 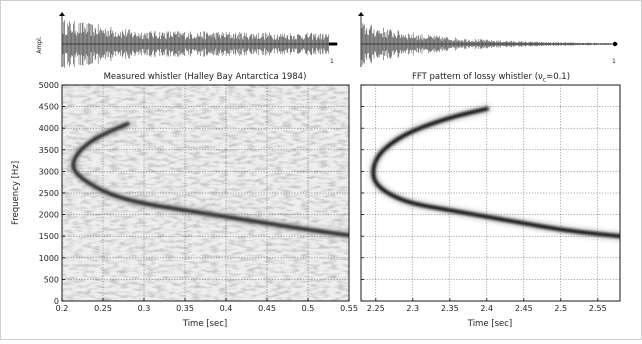 What do you see at coordinates (332, 61) in the screenshot?
I see `left-waveform-end-label: 1` at bounding box center [332, 61].